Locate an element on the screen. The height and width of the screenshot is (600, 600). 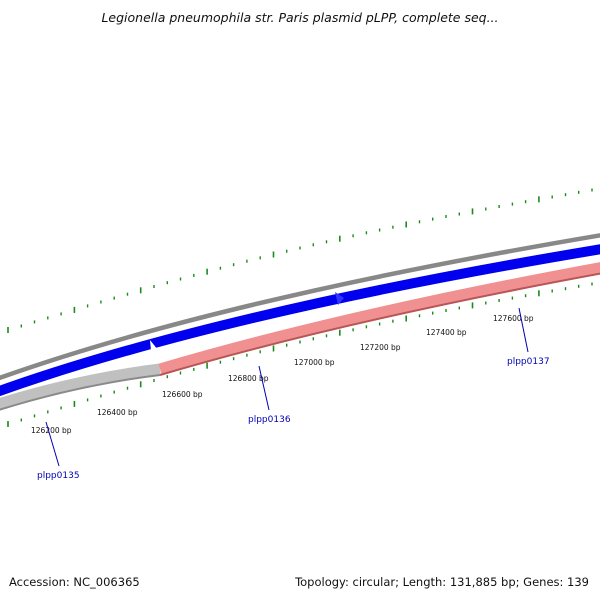
position-label: 126600 bp is located at coordinates (182, 394).